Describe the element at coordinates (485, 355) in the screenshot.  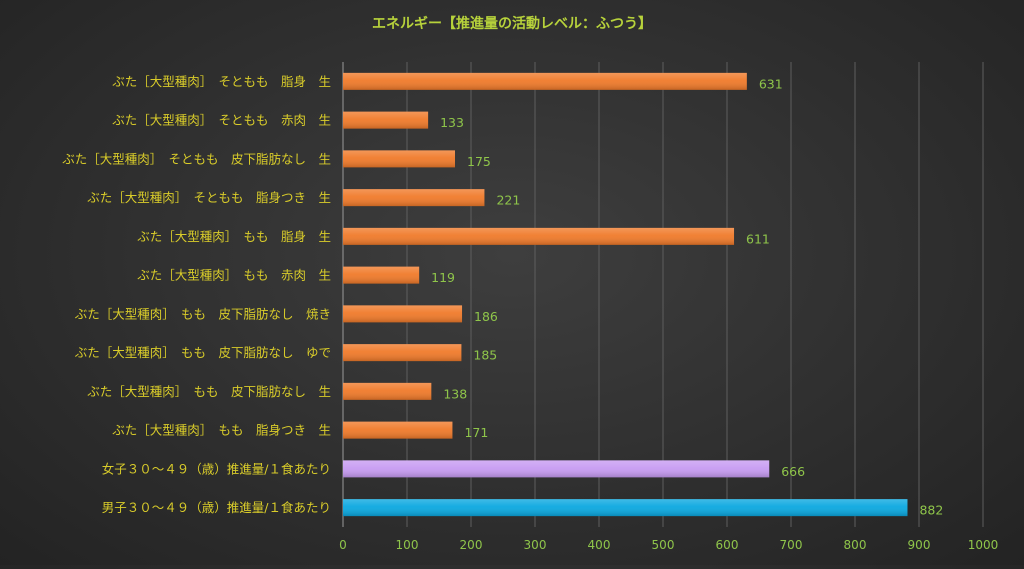
I see `data-label: 185` at that location.